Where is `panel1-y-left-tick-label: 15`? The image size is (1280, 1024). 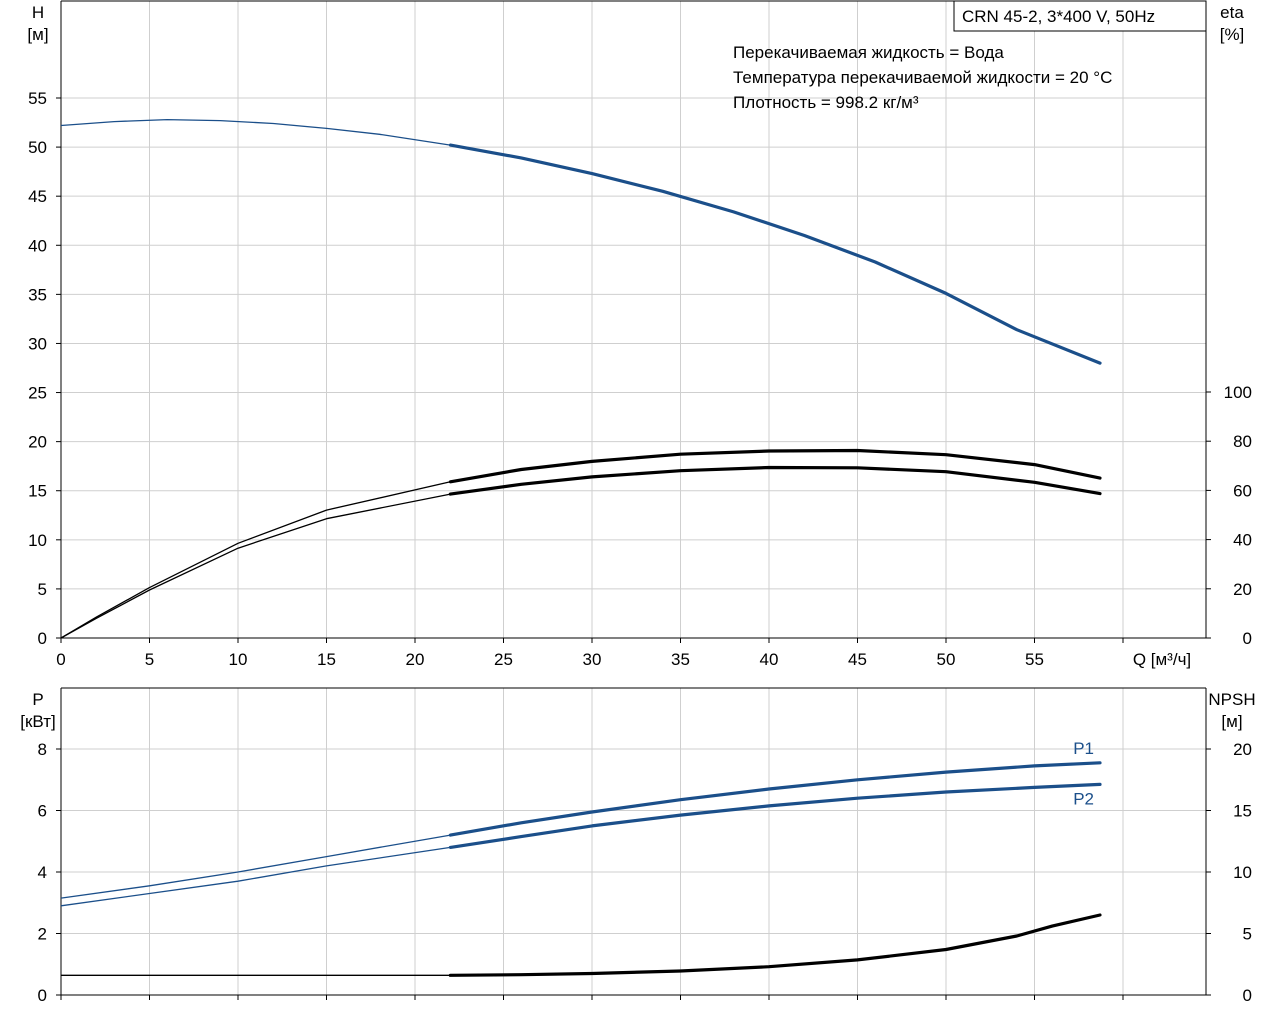
panel1-y-left-tick-label: 15 is located at coordinates (37, 491).